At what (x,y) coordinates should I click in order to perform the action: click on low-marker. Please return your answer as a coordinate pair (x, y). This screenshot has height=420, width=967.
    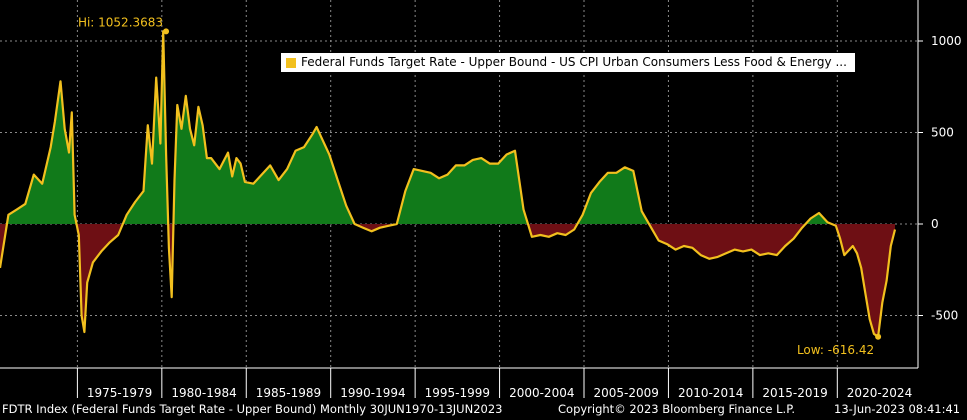
    Looking at the image, I should click on (878, 336).